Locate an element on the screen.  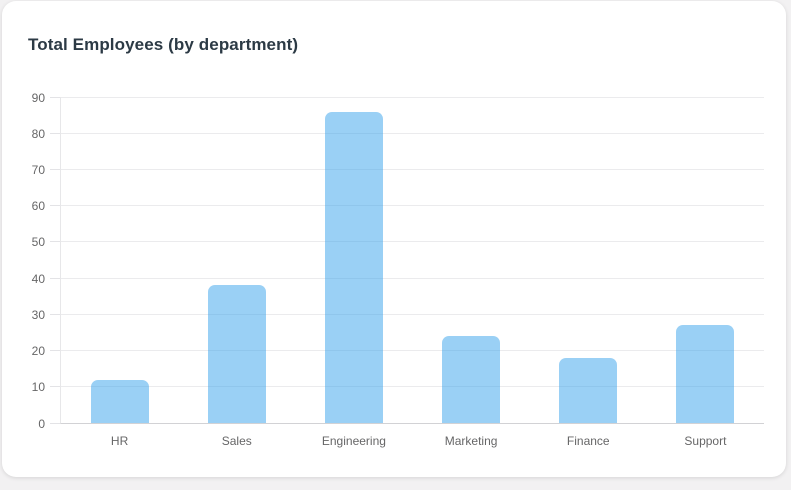
y-tick-label-70: 70 is located at coordinates (38, 169).